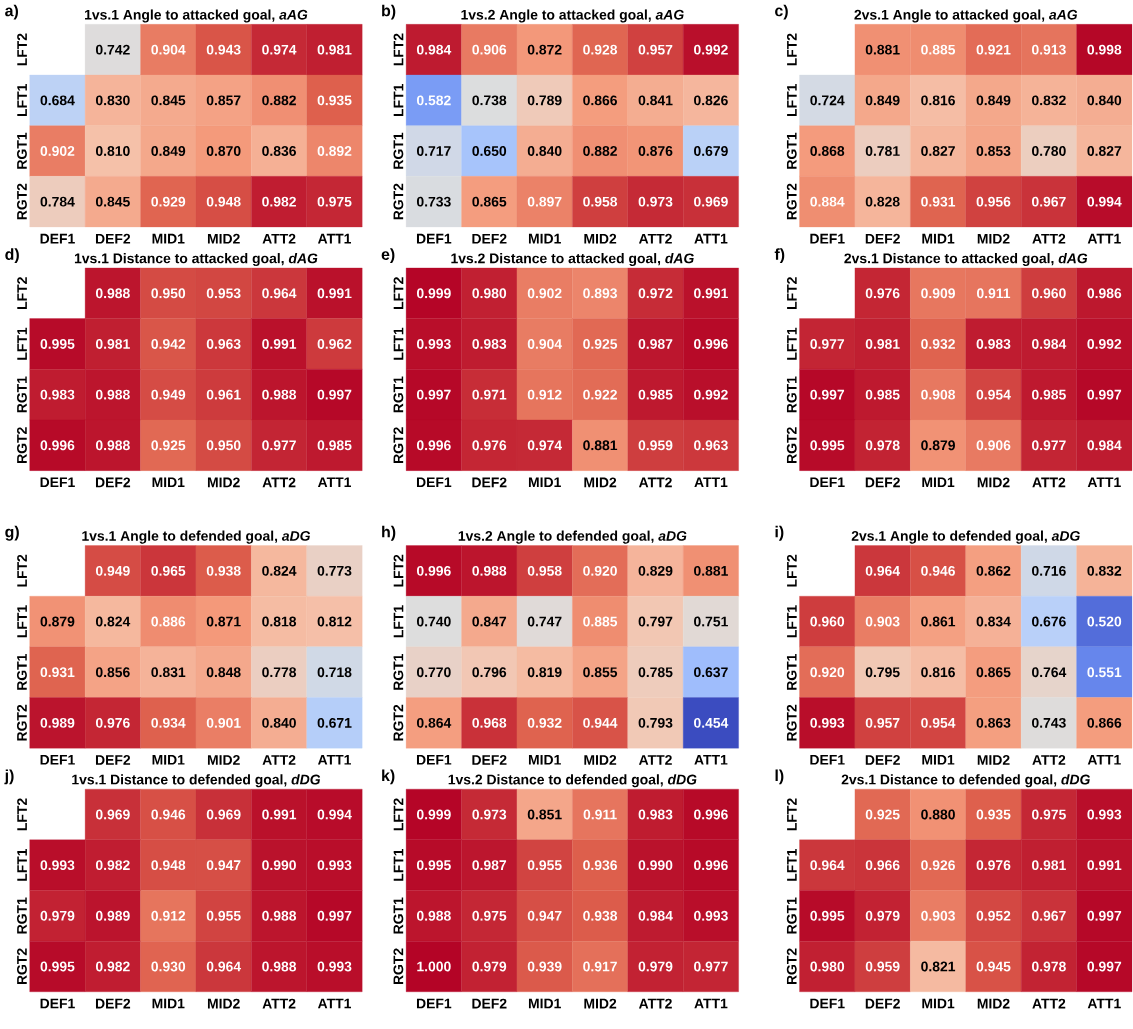  What do you see at coordinates (279, 723) in the screenshot?
I see `data-label: 0.840` at bounding box center [279, 723].